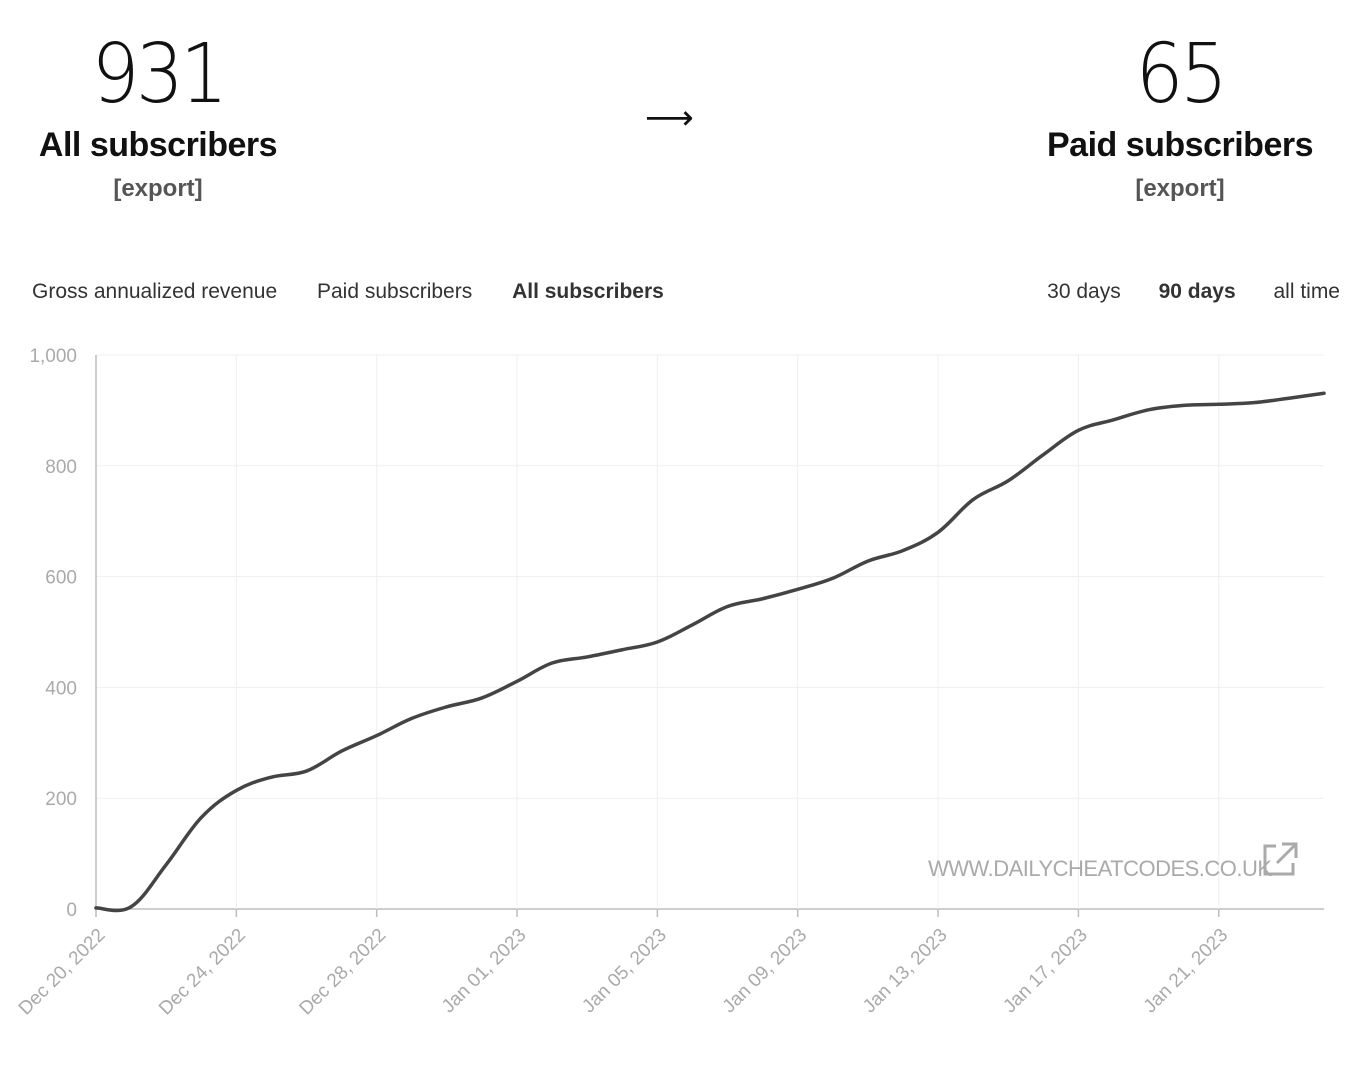 The height and width of the screenshot is (1066, 1360). I want to click on tab-all-subscribers: All subscribers, so click(588, 291).